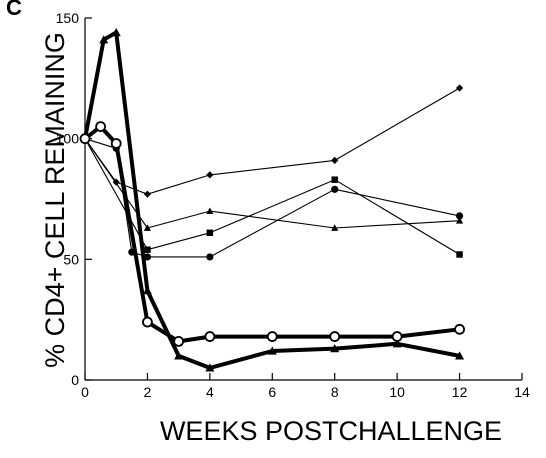 The height and width of the screenshot is (458, 546). What do you see at coordinates (68, 139) in the screenshot?
I see `y-tick-label: 100` at bounding box center [68, 139].